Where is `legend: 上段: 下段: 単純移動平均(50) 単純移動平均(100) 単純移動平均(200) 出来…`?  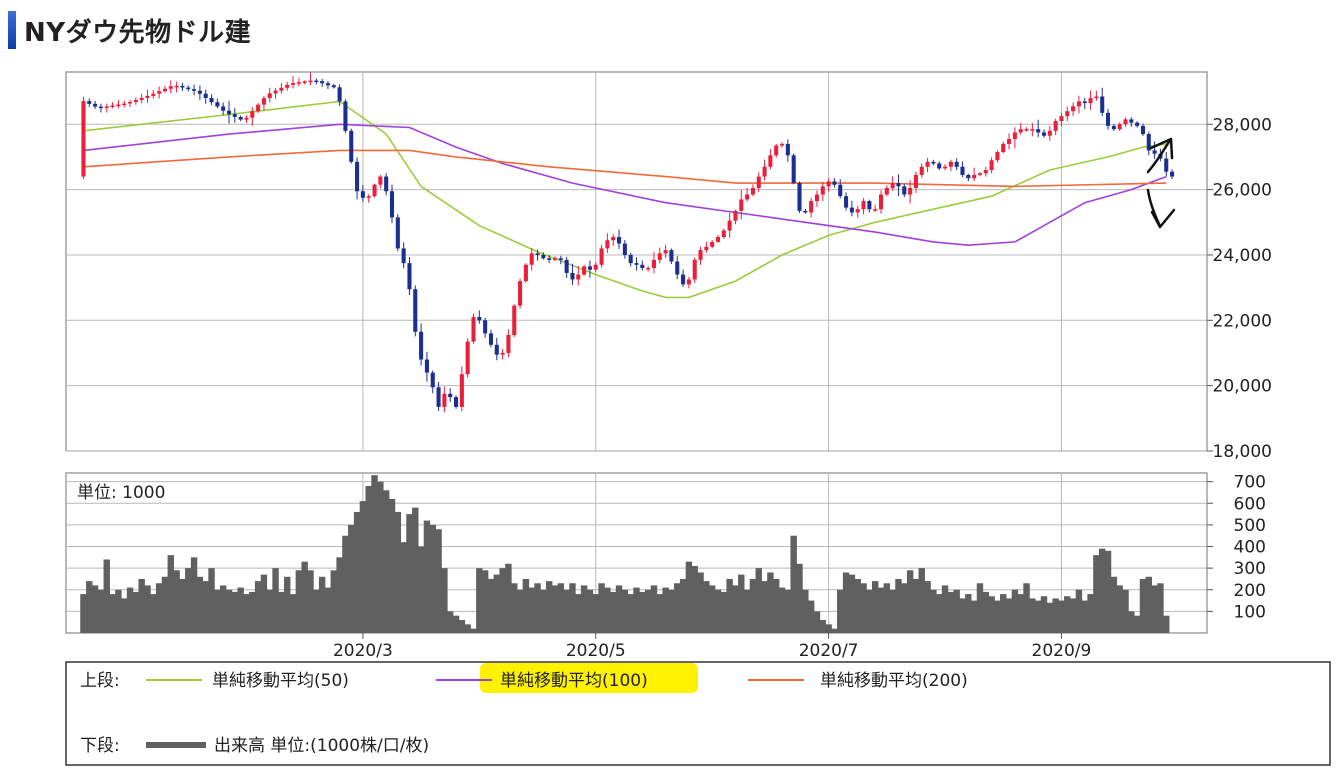
legend: 上段: 下段: 単純移動平均(50) 単純移動平均(100) 単純移動平均(200) 出来… is located at coordinates (698, 713).